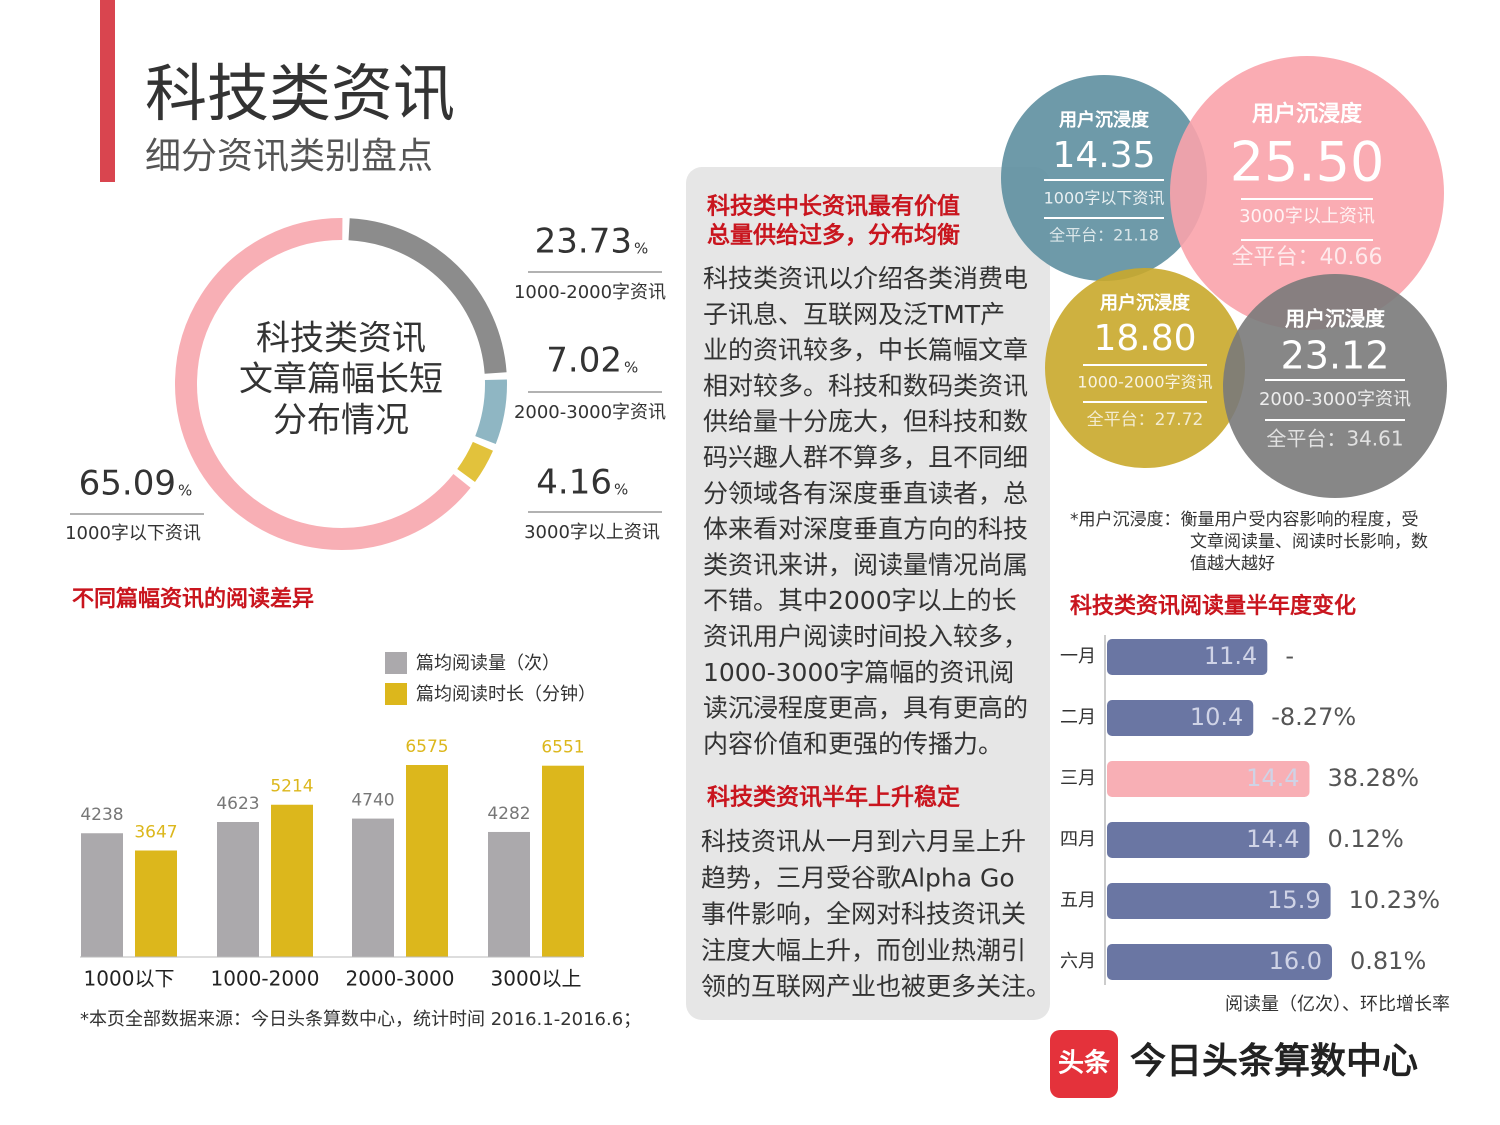  Describe the element at coordinates (865, 457) in the screenshot. I see `panel-text: 码兴趣人群不算多，且不同细` at that location.